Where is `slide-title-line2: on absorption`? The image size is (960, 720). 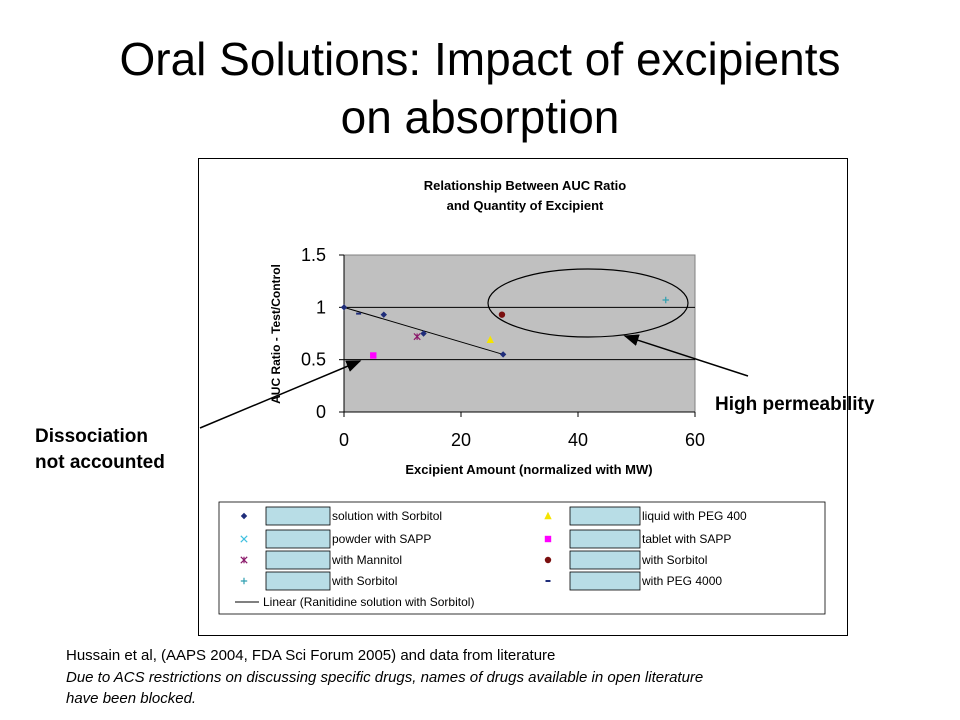 slide-title-line2: on absorption is located at coordinates (480, 117).